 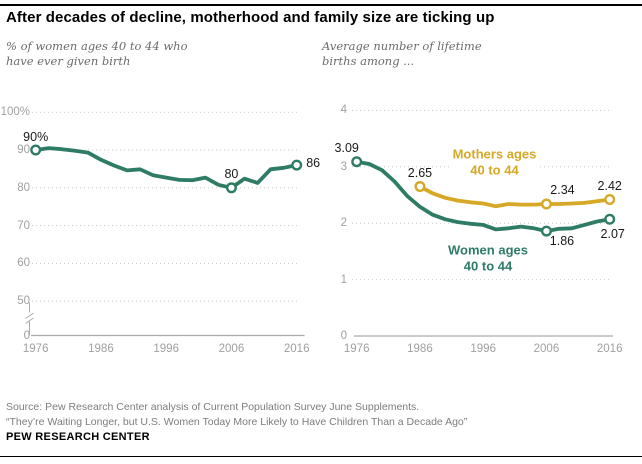 I want to click on value-label: 80, so click(x=231, y=174).